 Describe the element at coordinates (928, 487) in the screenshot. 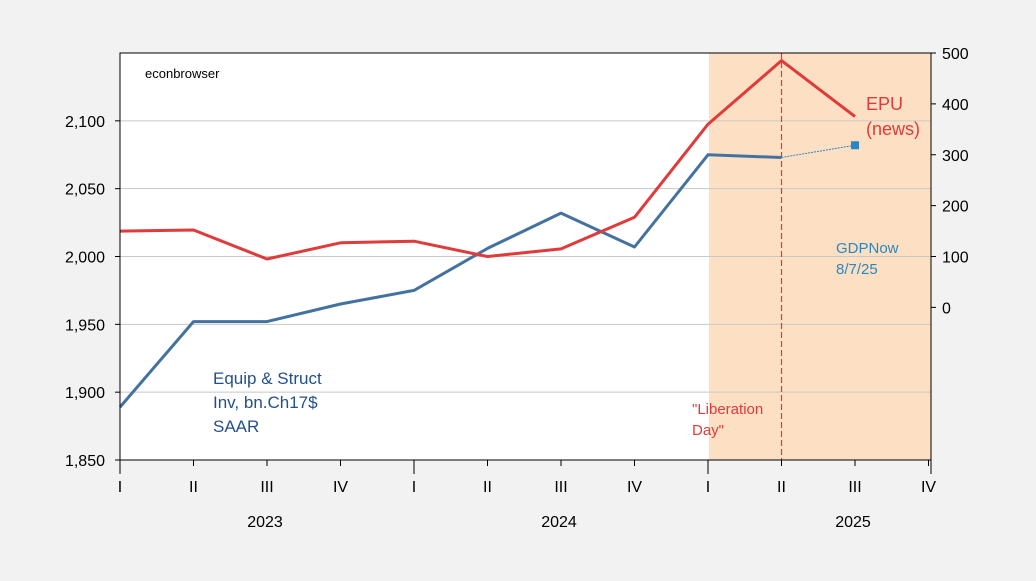

I see `x-tick-label-11: IV` at that location.